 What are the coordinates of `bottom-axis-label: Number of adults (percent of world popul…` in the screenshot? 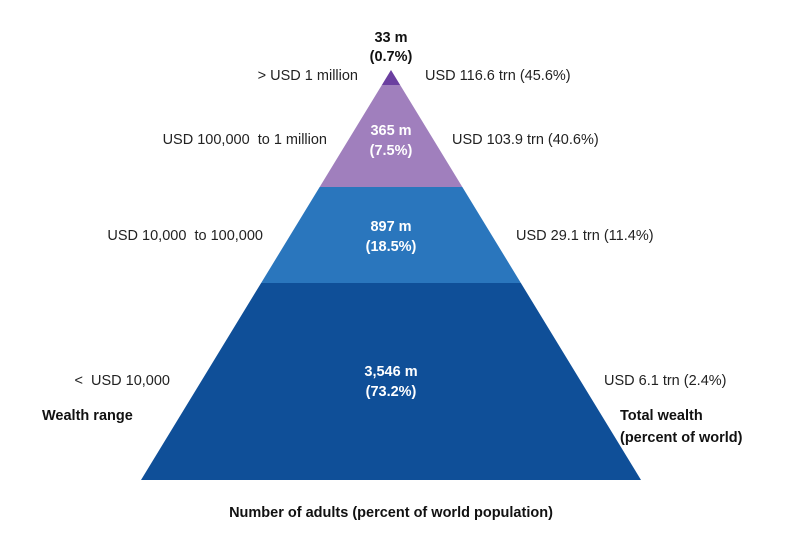 It's located at (391, 513).